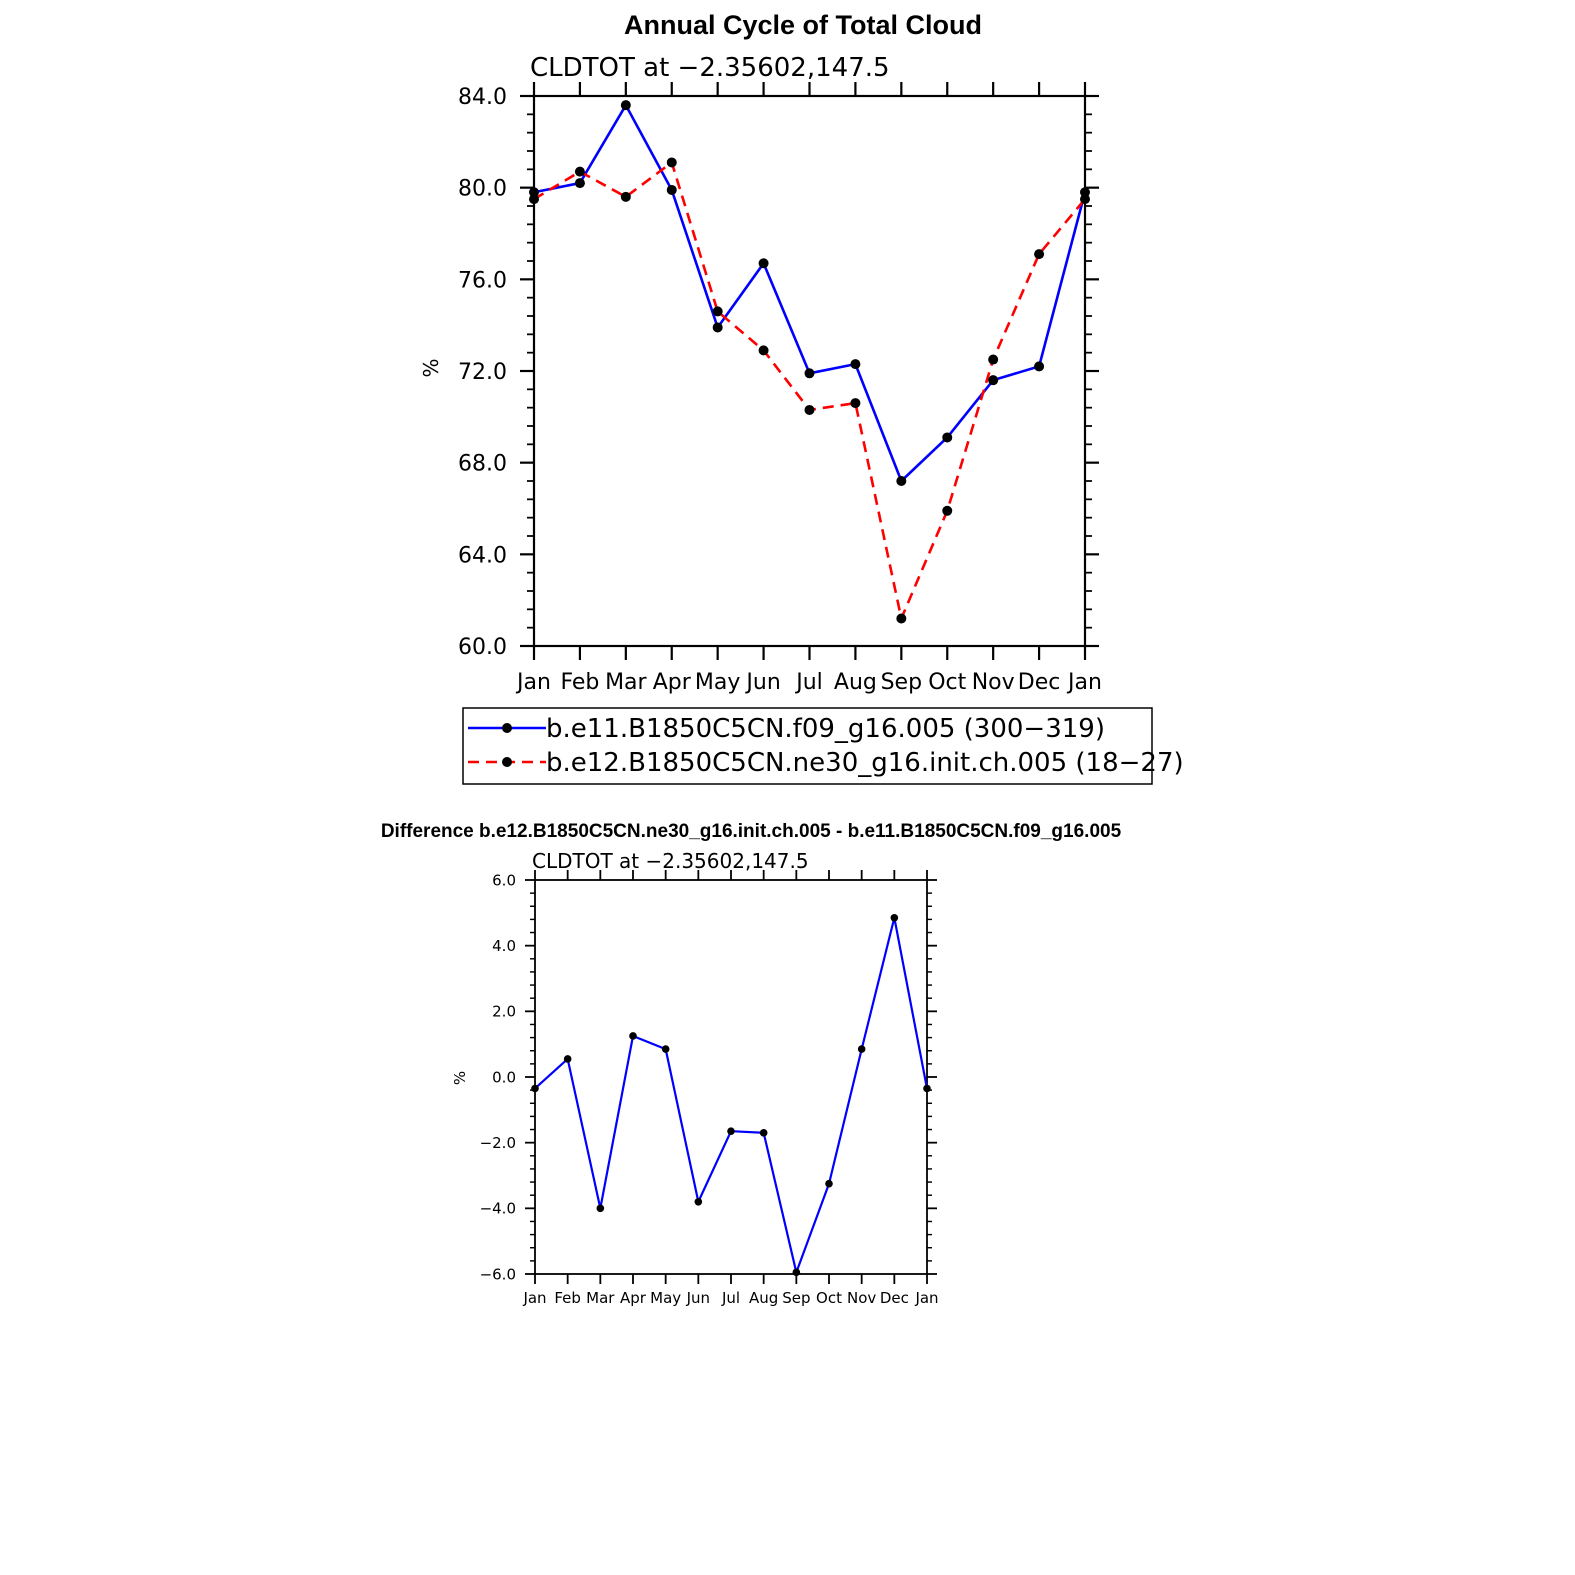  Describe the element at coordinates (482, 464) in the screenshot. I see `y-tick-label: 68.0` at that location.